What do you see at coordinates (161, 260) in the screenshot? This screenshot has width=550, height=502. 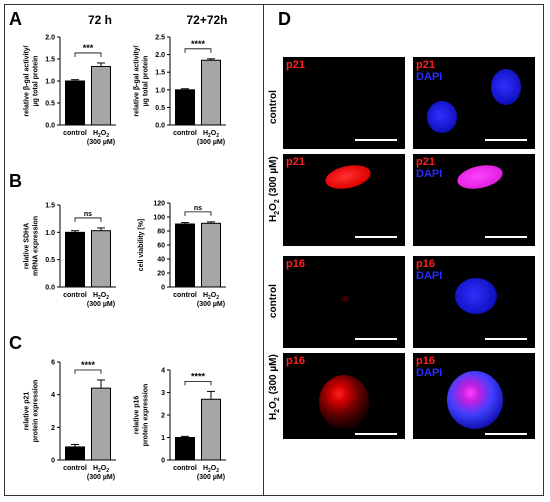 I see `y-tick-label: 40` at bounding box center [161, 260].